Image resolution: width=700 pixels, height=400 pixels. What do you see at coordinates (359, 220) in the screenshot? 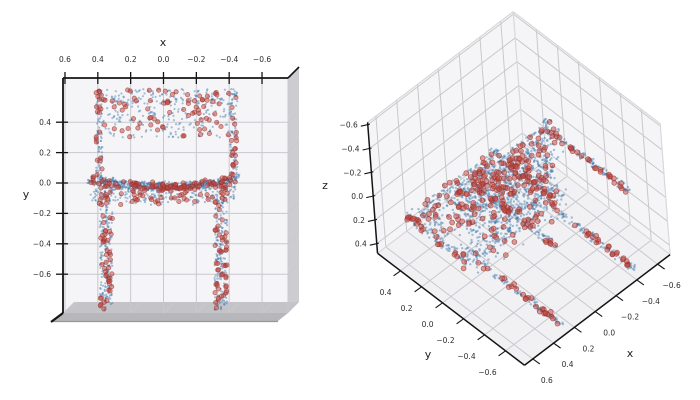
I see `z-tick-label: 0.2` at bounding box center [359, 220].